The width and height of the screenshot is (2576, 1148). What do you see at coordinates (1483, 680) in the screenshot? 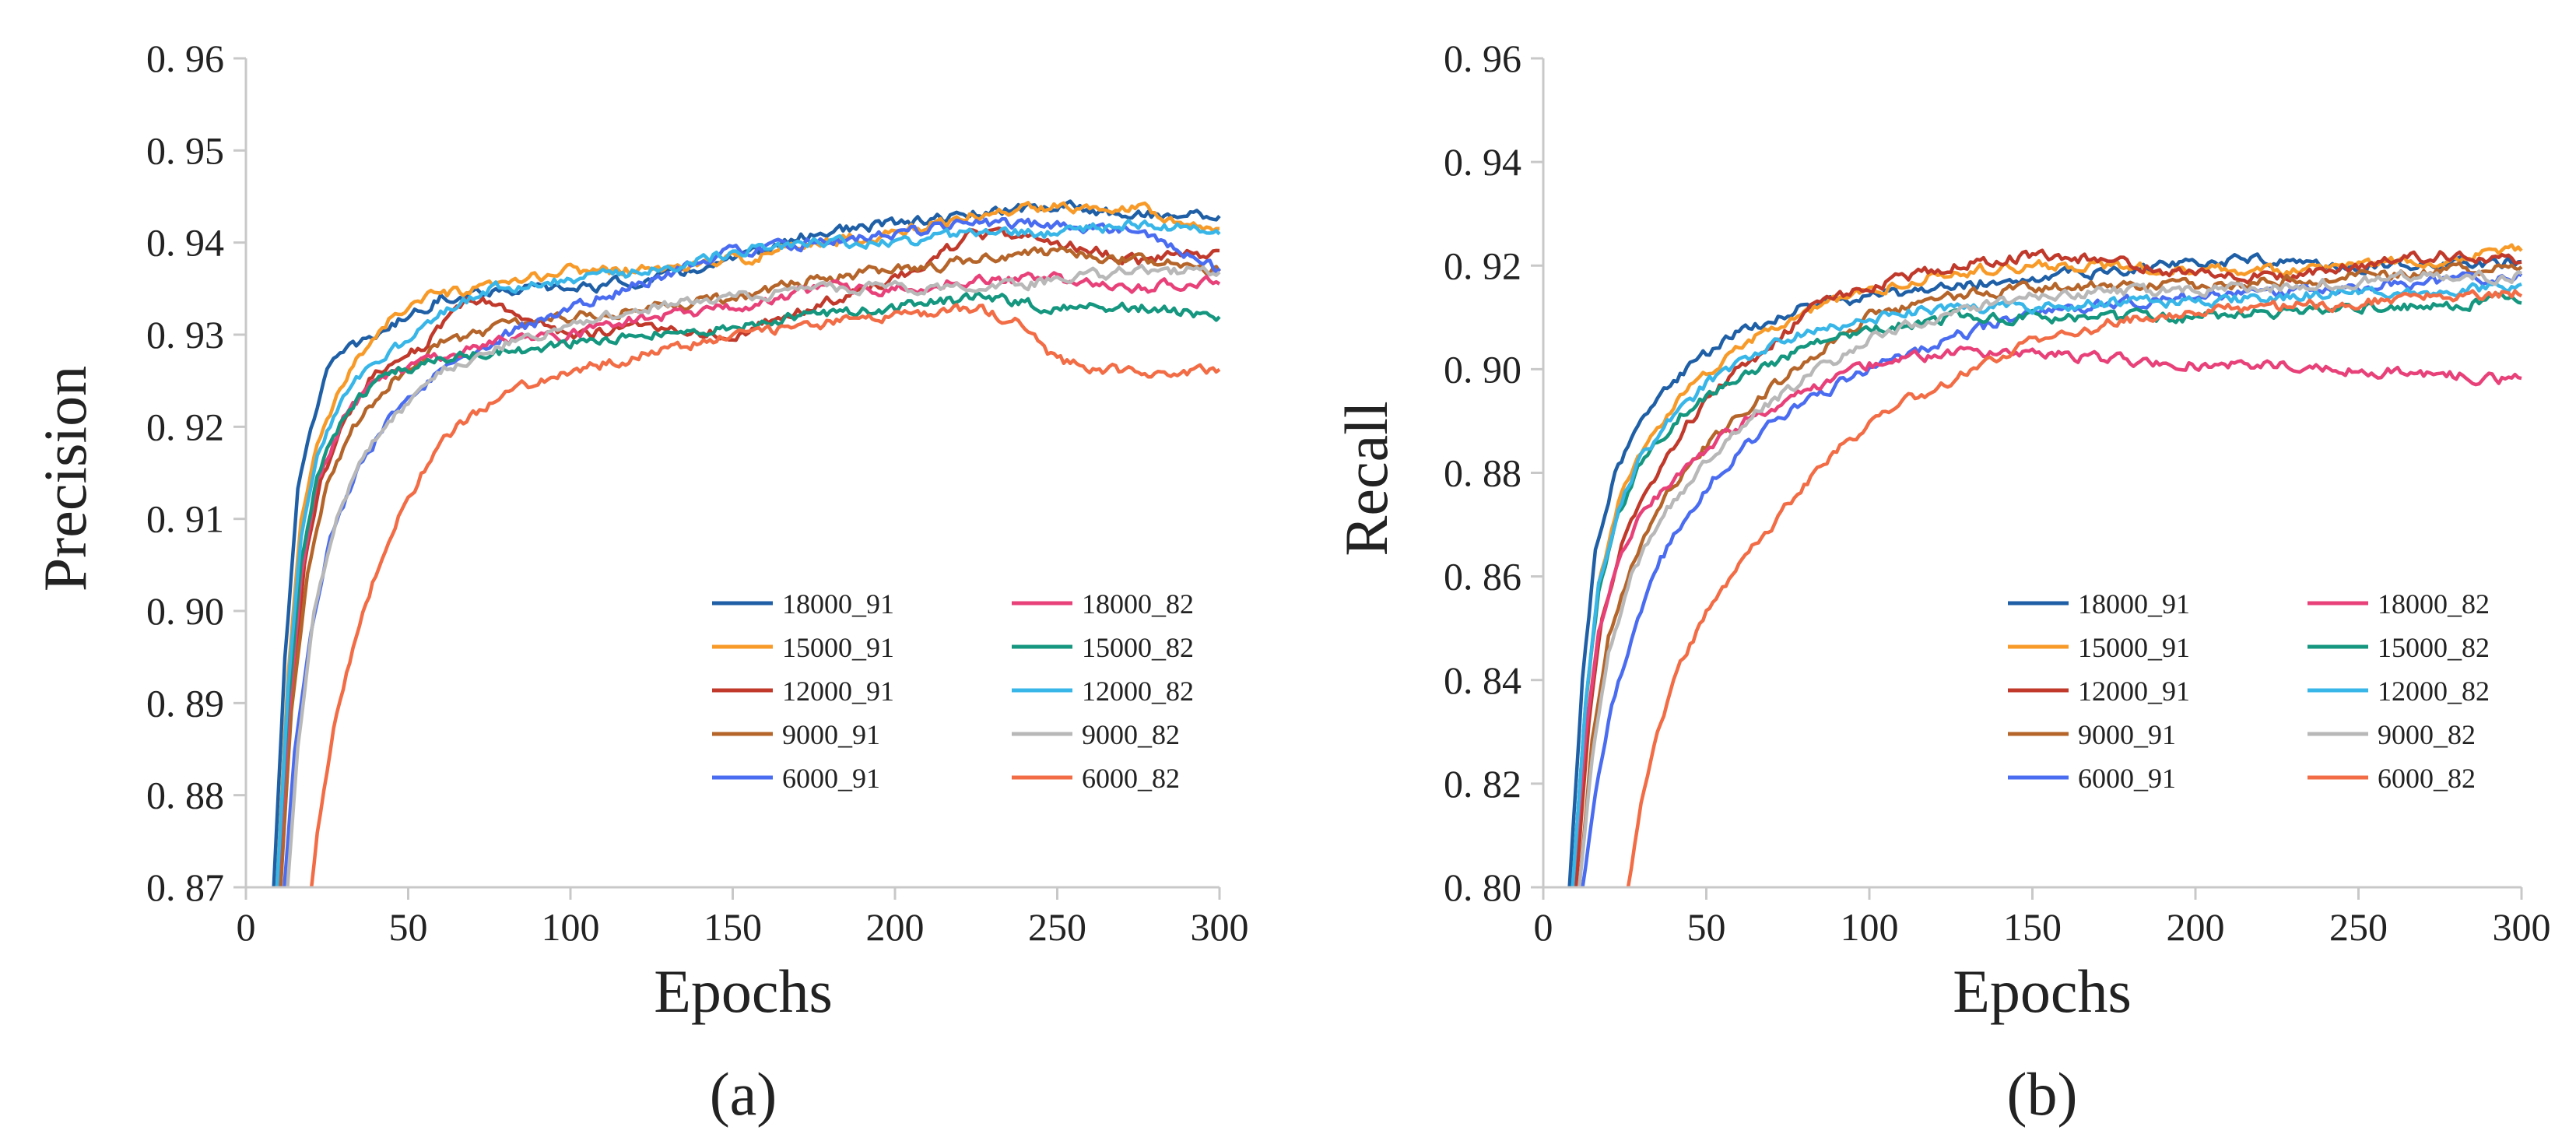
I see `y-tick-label: 0. 84` at bounding box center [1483, 680].